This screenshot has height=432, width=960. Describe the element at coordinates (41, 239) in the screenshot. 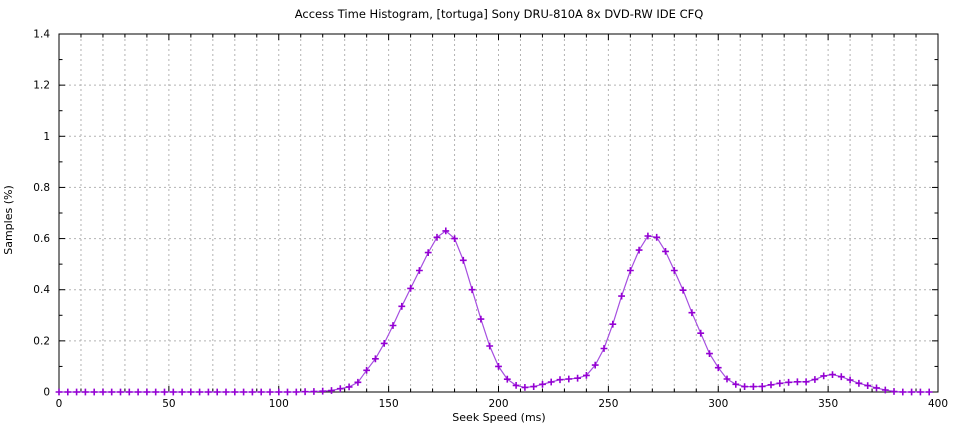

I see `y-tick-label: 0.6` at that location.